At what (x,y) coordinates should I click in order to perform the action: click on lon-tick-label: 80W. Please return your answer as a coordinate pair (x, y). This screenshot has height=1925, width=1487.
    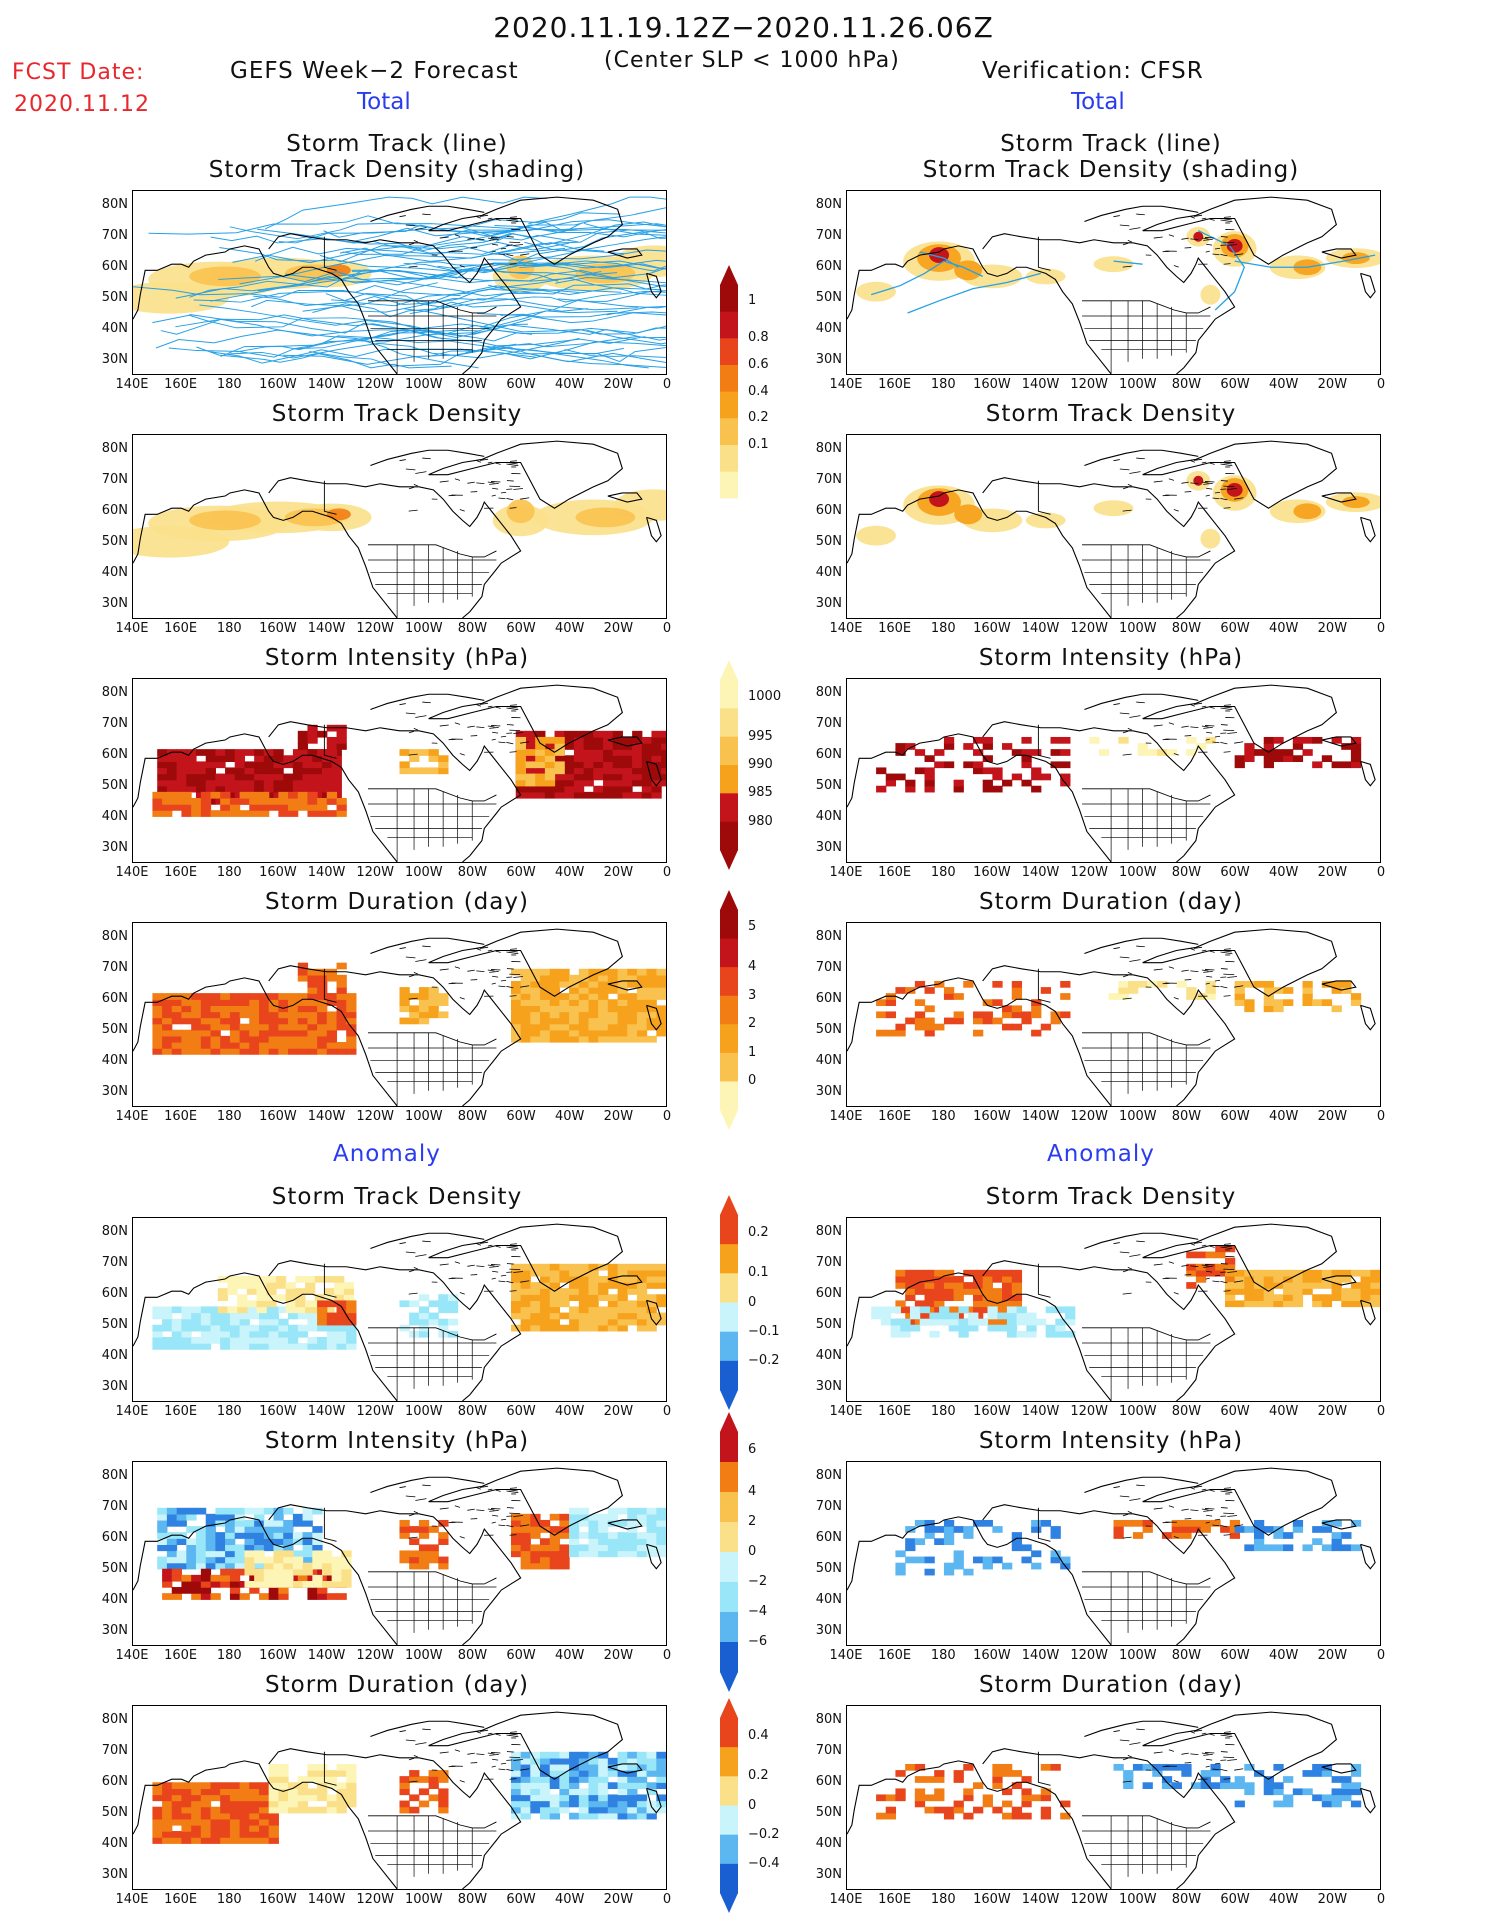
    Looking at the image, I should click on (1186, 628).